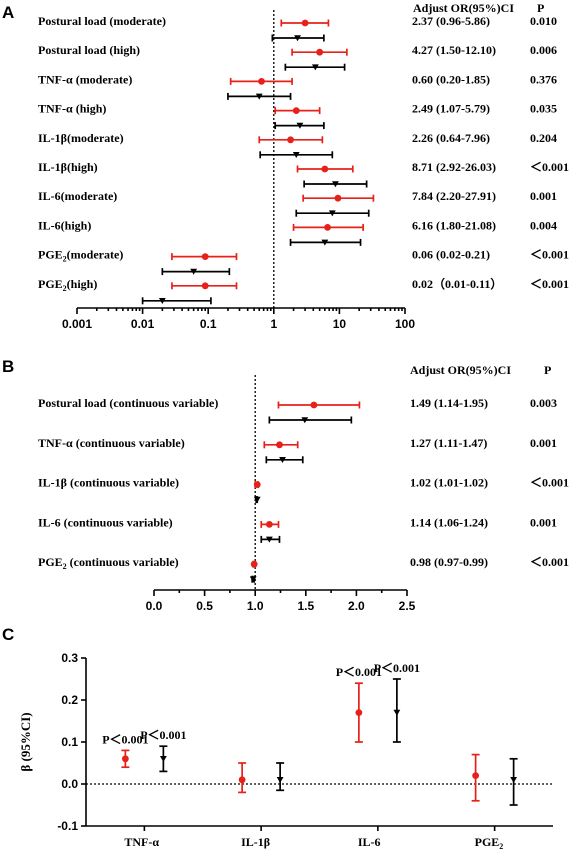  What do you see at coordinates (8, 634) in the screenshot?
I see `panel-letter-c: C` at bounding box center [8, 634].